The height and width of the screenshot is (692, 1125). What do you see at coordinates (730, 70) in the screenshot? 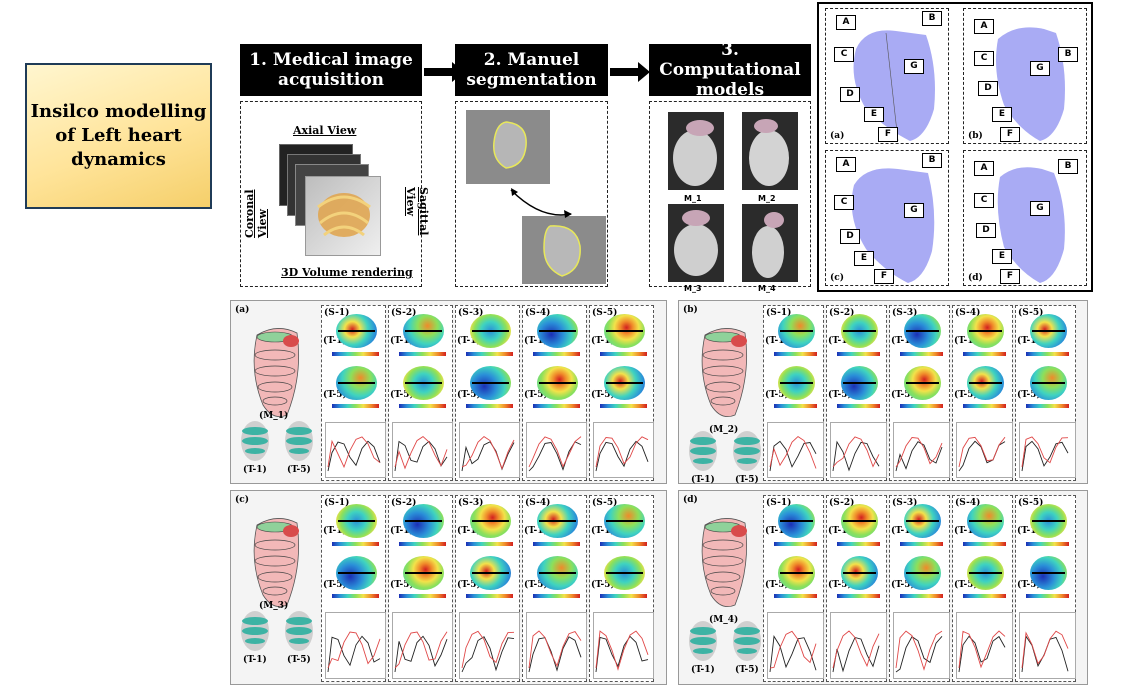
I see `step-3-label: 3. Computational models` at bounding box center [730, 70].